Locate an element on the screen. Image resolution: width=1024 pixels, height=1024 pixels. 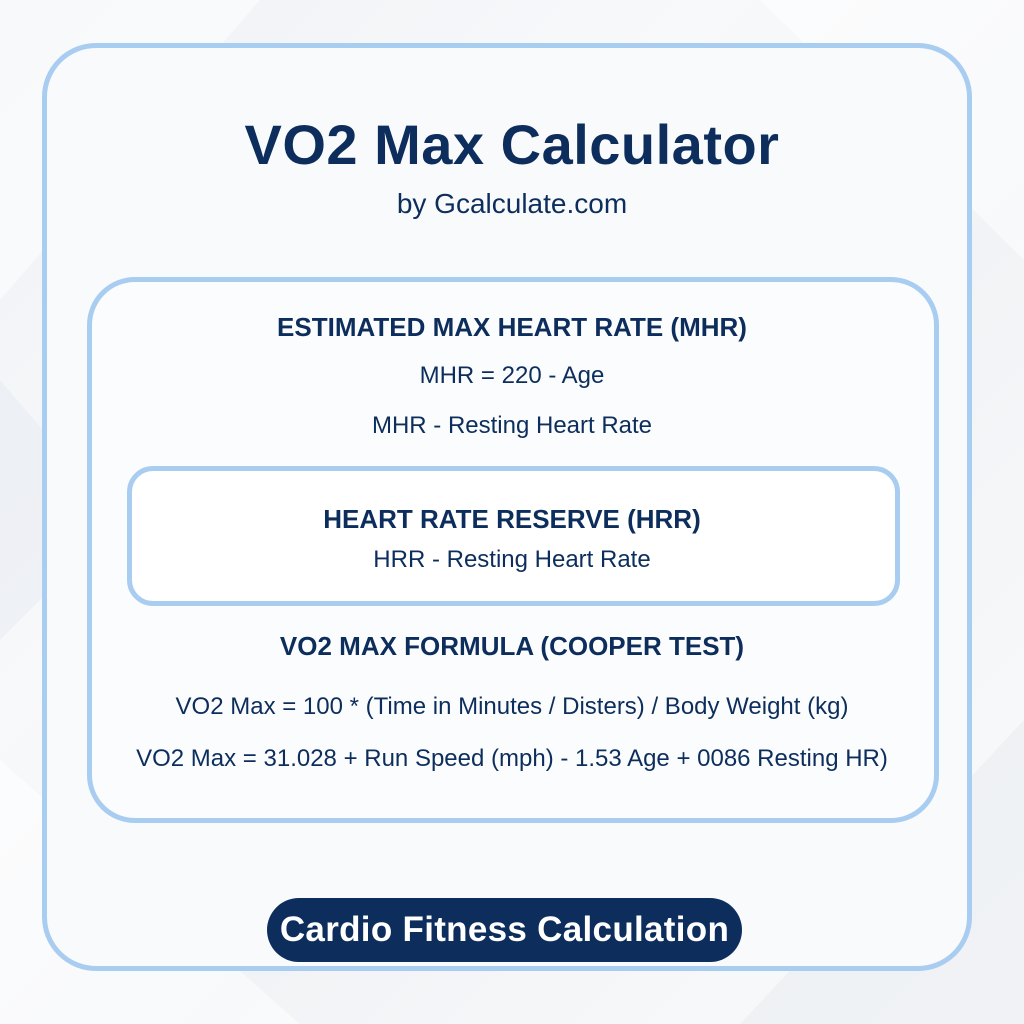
hrr-heading: HEART RATE RESERVE (HRR) is located at coordinates (512, 519).